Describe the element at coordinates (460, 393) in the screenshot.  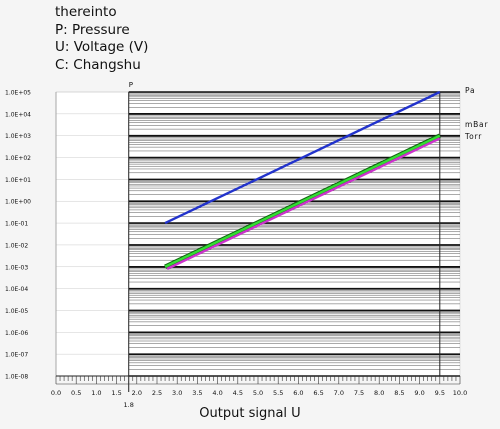
I see `x-tick-label: 10.0` at that location.